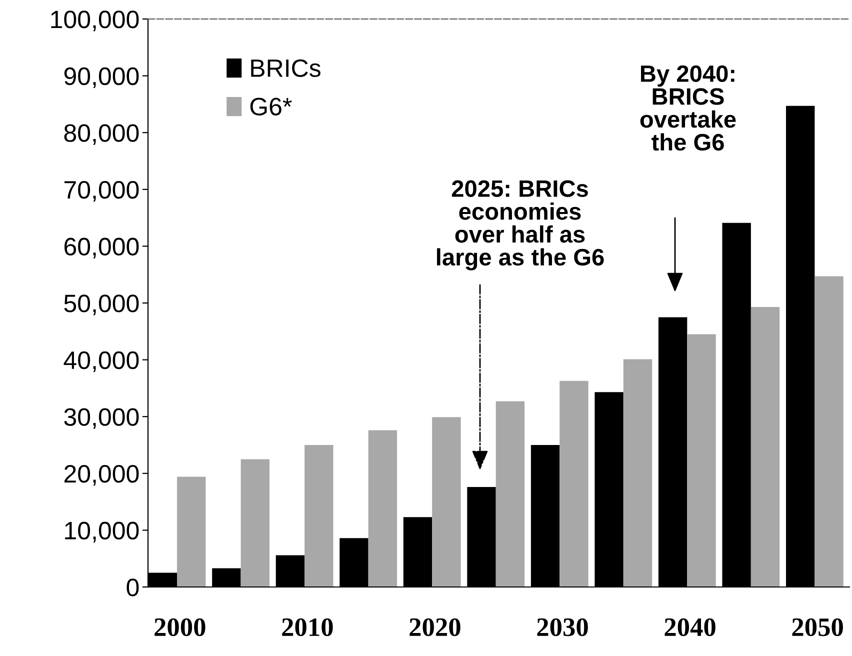  What do you see at coordinates (101, 361) in the screenshot?
I see `y-tick-label: 40,000` at bounding box center [101, 361].